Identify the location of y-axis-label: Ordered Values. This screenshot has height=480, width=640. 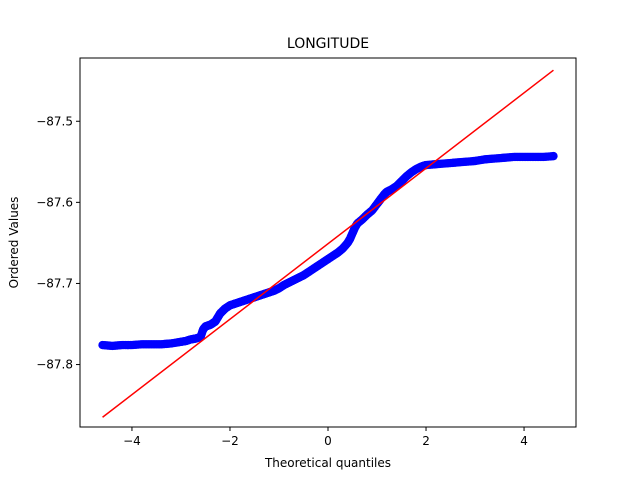
(14, 243).